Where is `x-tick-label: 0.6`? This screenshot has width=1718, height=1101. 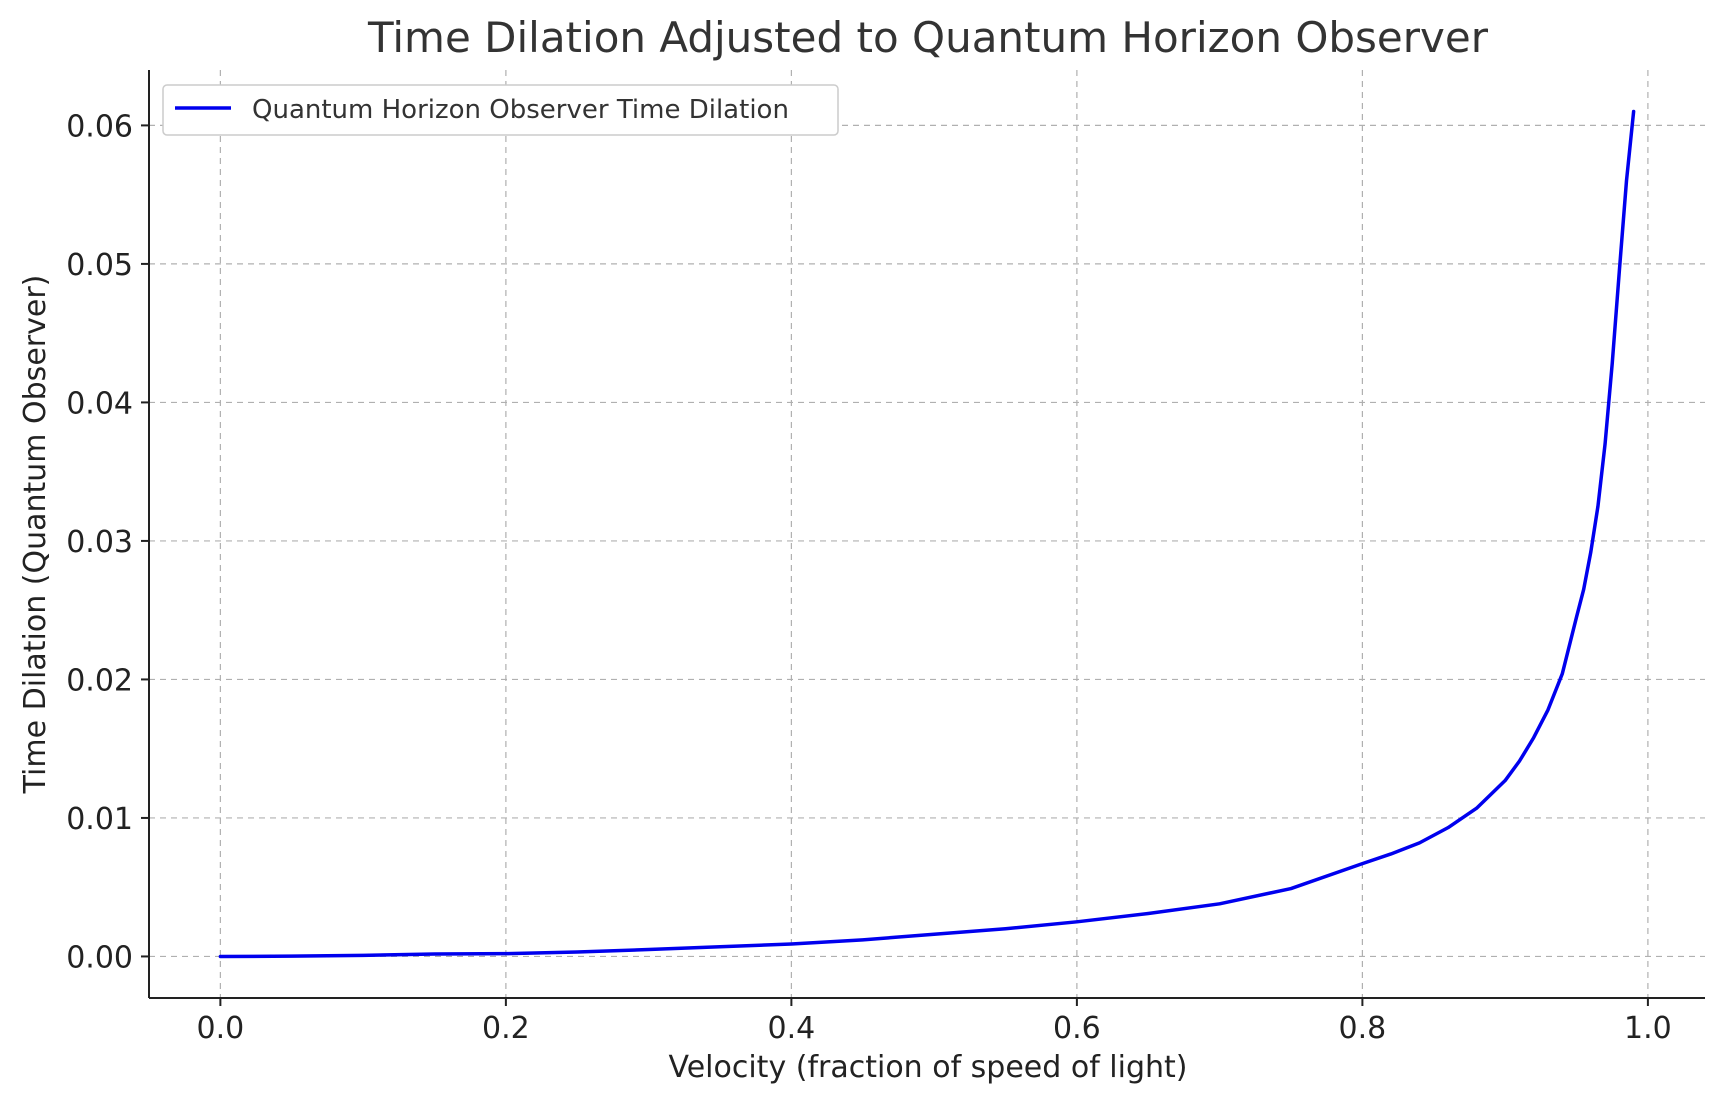 x-tick-label: 0.6 is located at coordinates (1077, 1028).